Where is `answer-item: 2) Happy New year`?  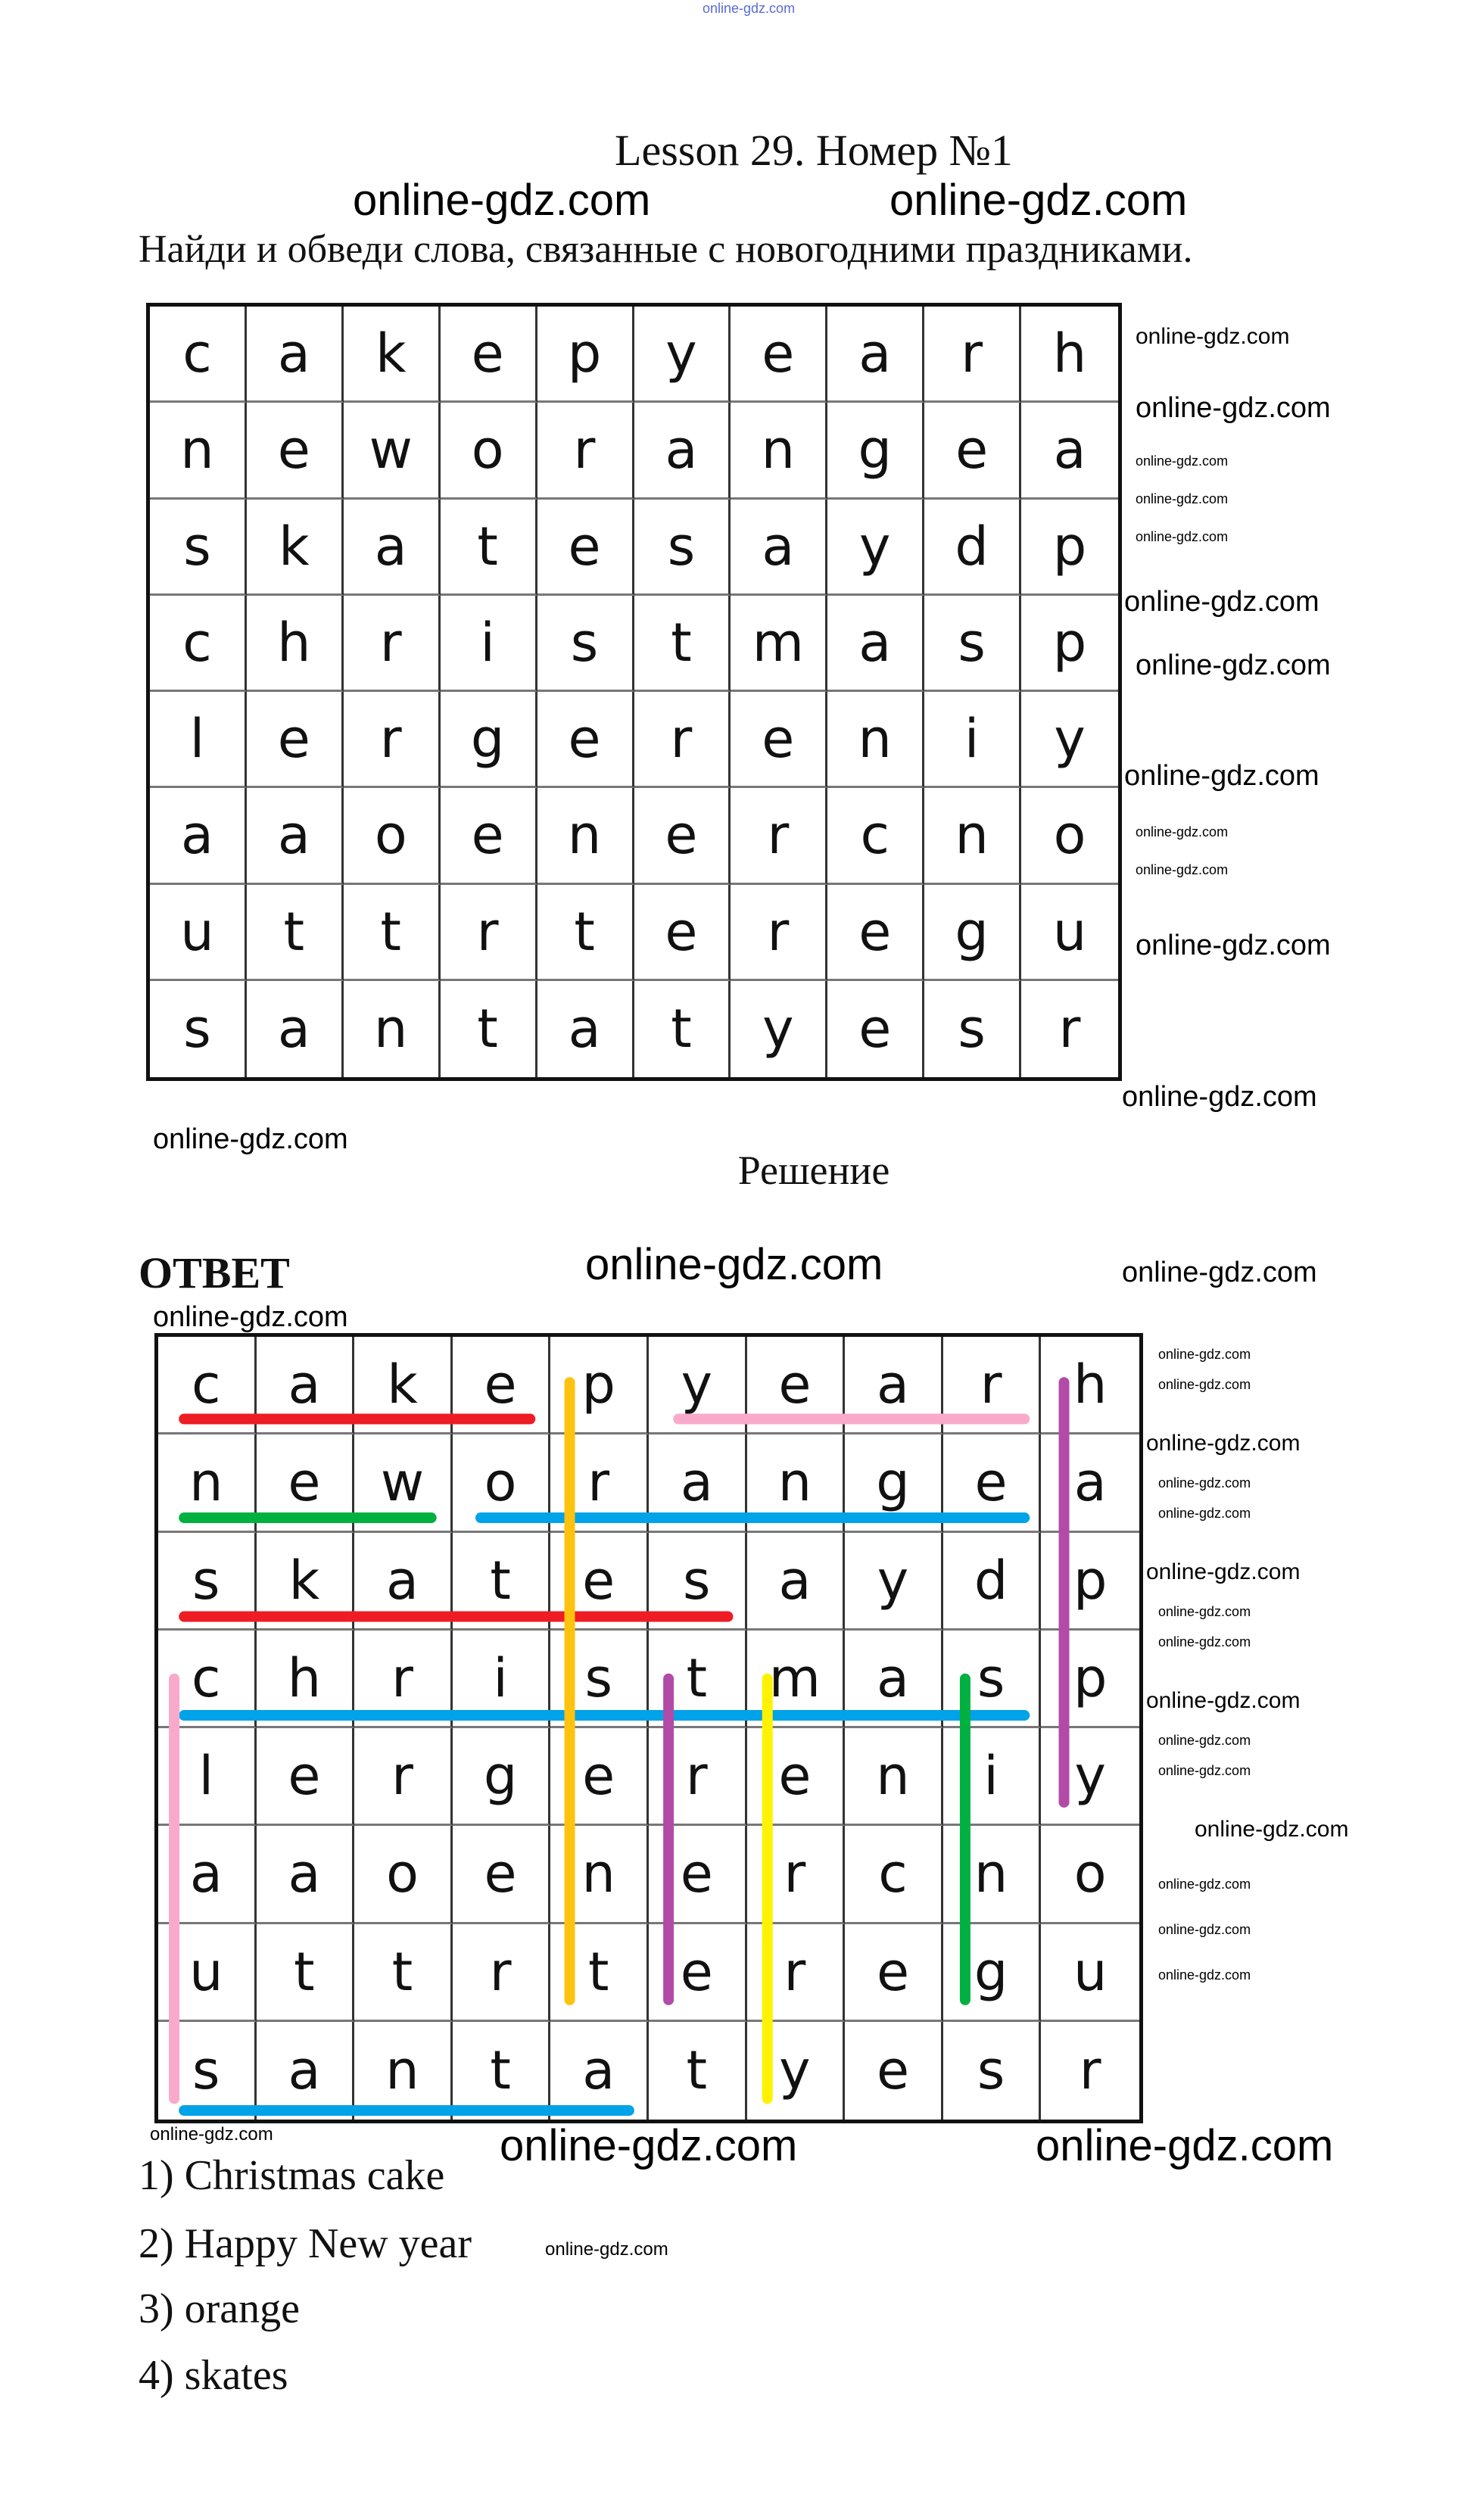
answer-item: 2) Happy New year is located at coordinates (305, 2243).